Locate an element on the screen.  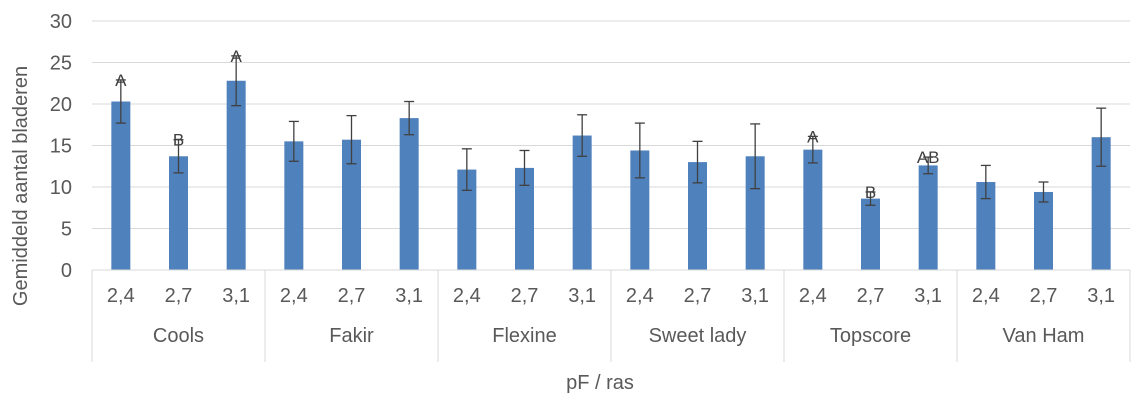
y-tick-label: 15 is located at coordinates (61, 147).